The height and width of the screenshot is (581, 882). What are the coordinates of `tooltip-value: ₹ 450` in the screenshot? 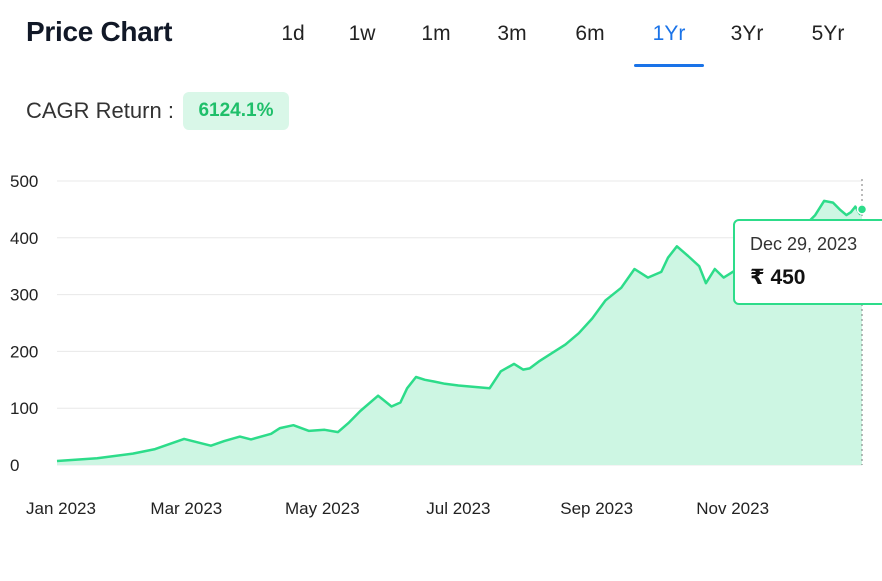 It's located at (778, 277).